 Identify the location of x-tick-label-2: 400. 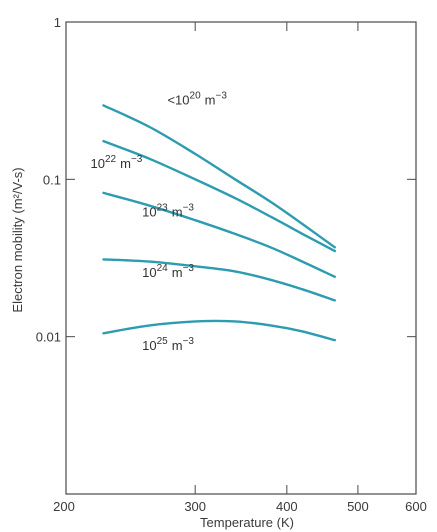
(287, 506).